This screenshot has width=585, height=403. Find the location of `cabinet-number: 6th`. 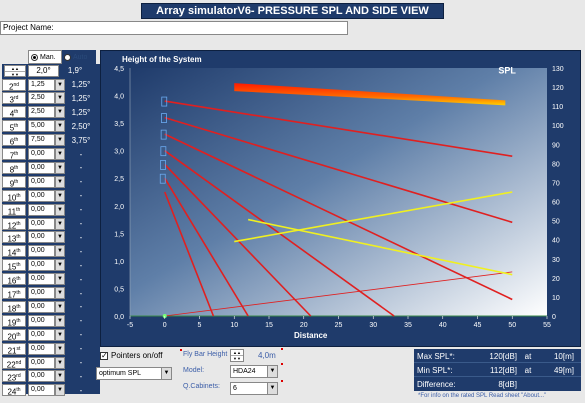

cabinet-number: 6th is located at coordinates (14, 140).